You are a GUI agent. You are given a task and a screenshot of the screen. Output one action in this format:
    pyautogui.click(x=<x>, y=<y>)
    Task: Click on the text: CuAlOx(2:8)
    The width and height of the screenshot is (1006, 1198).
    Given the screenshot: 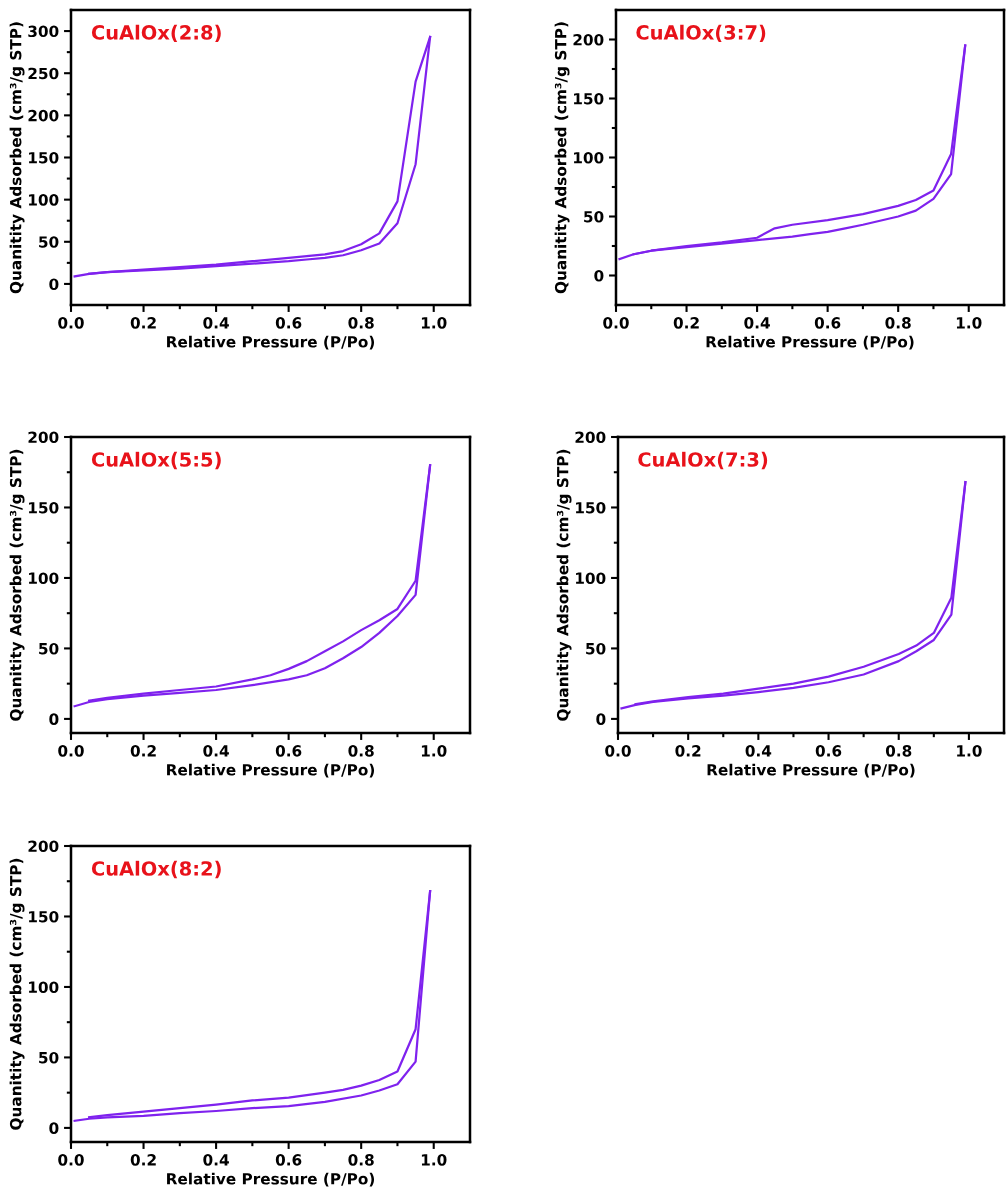 What is the action you would take?
    pyautogui.click(x=156, y=33)
    